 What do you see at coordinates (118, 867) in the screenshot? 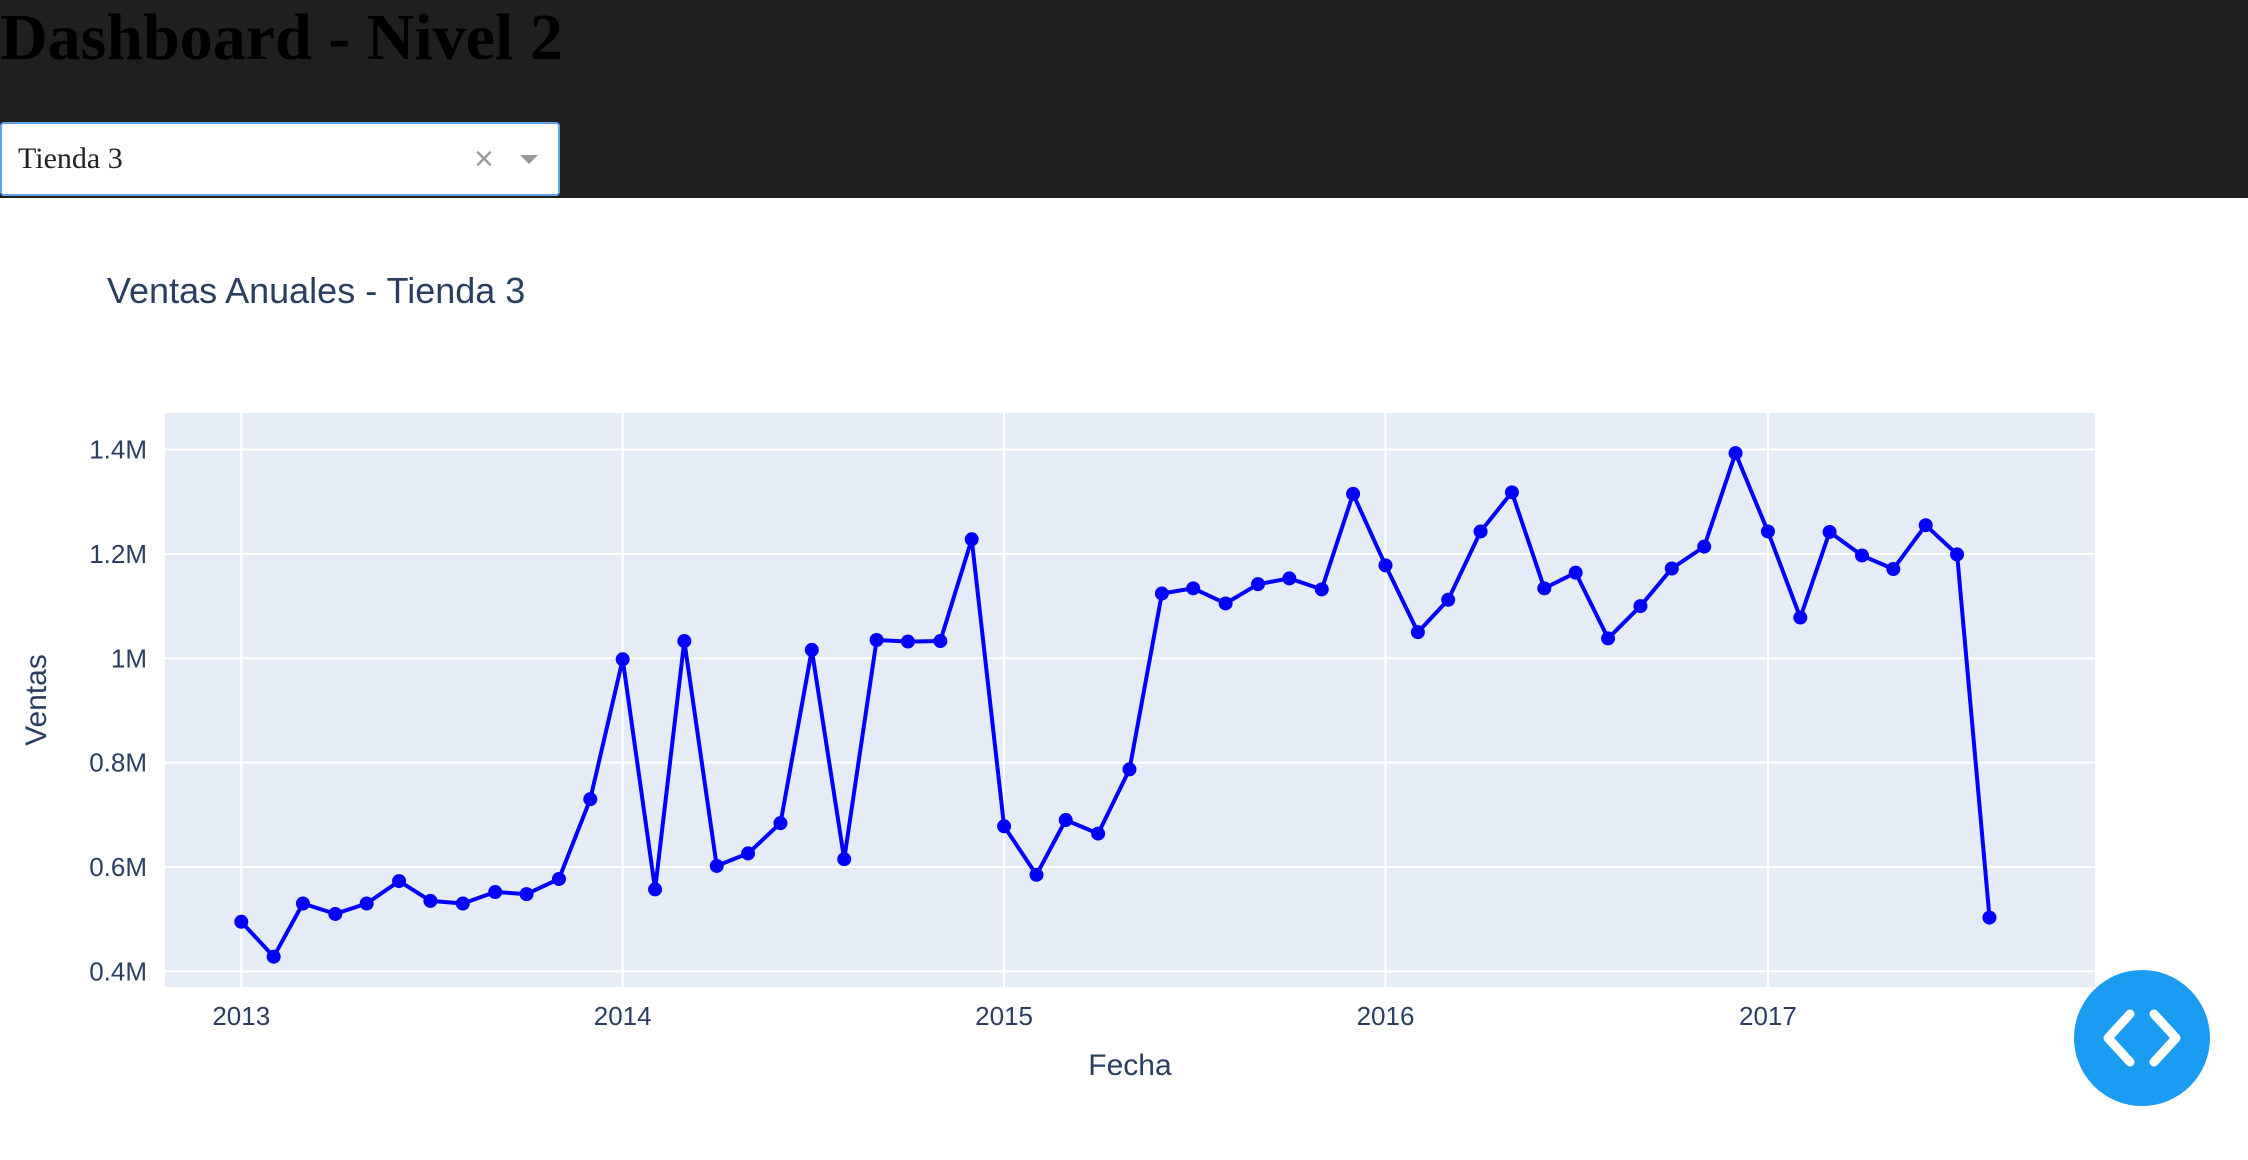
I see `y-tick-label: 0.6M` at bounding box center [118, 867].